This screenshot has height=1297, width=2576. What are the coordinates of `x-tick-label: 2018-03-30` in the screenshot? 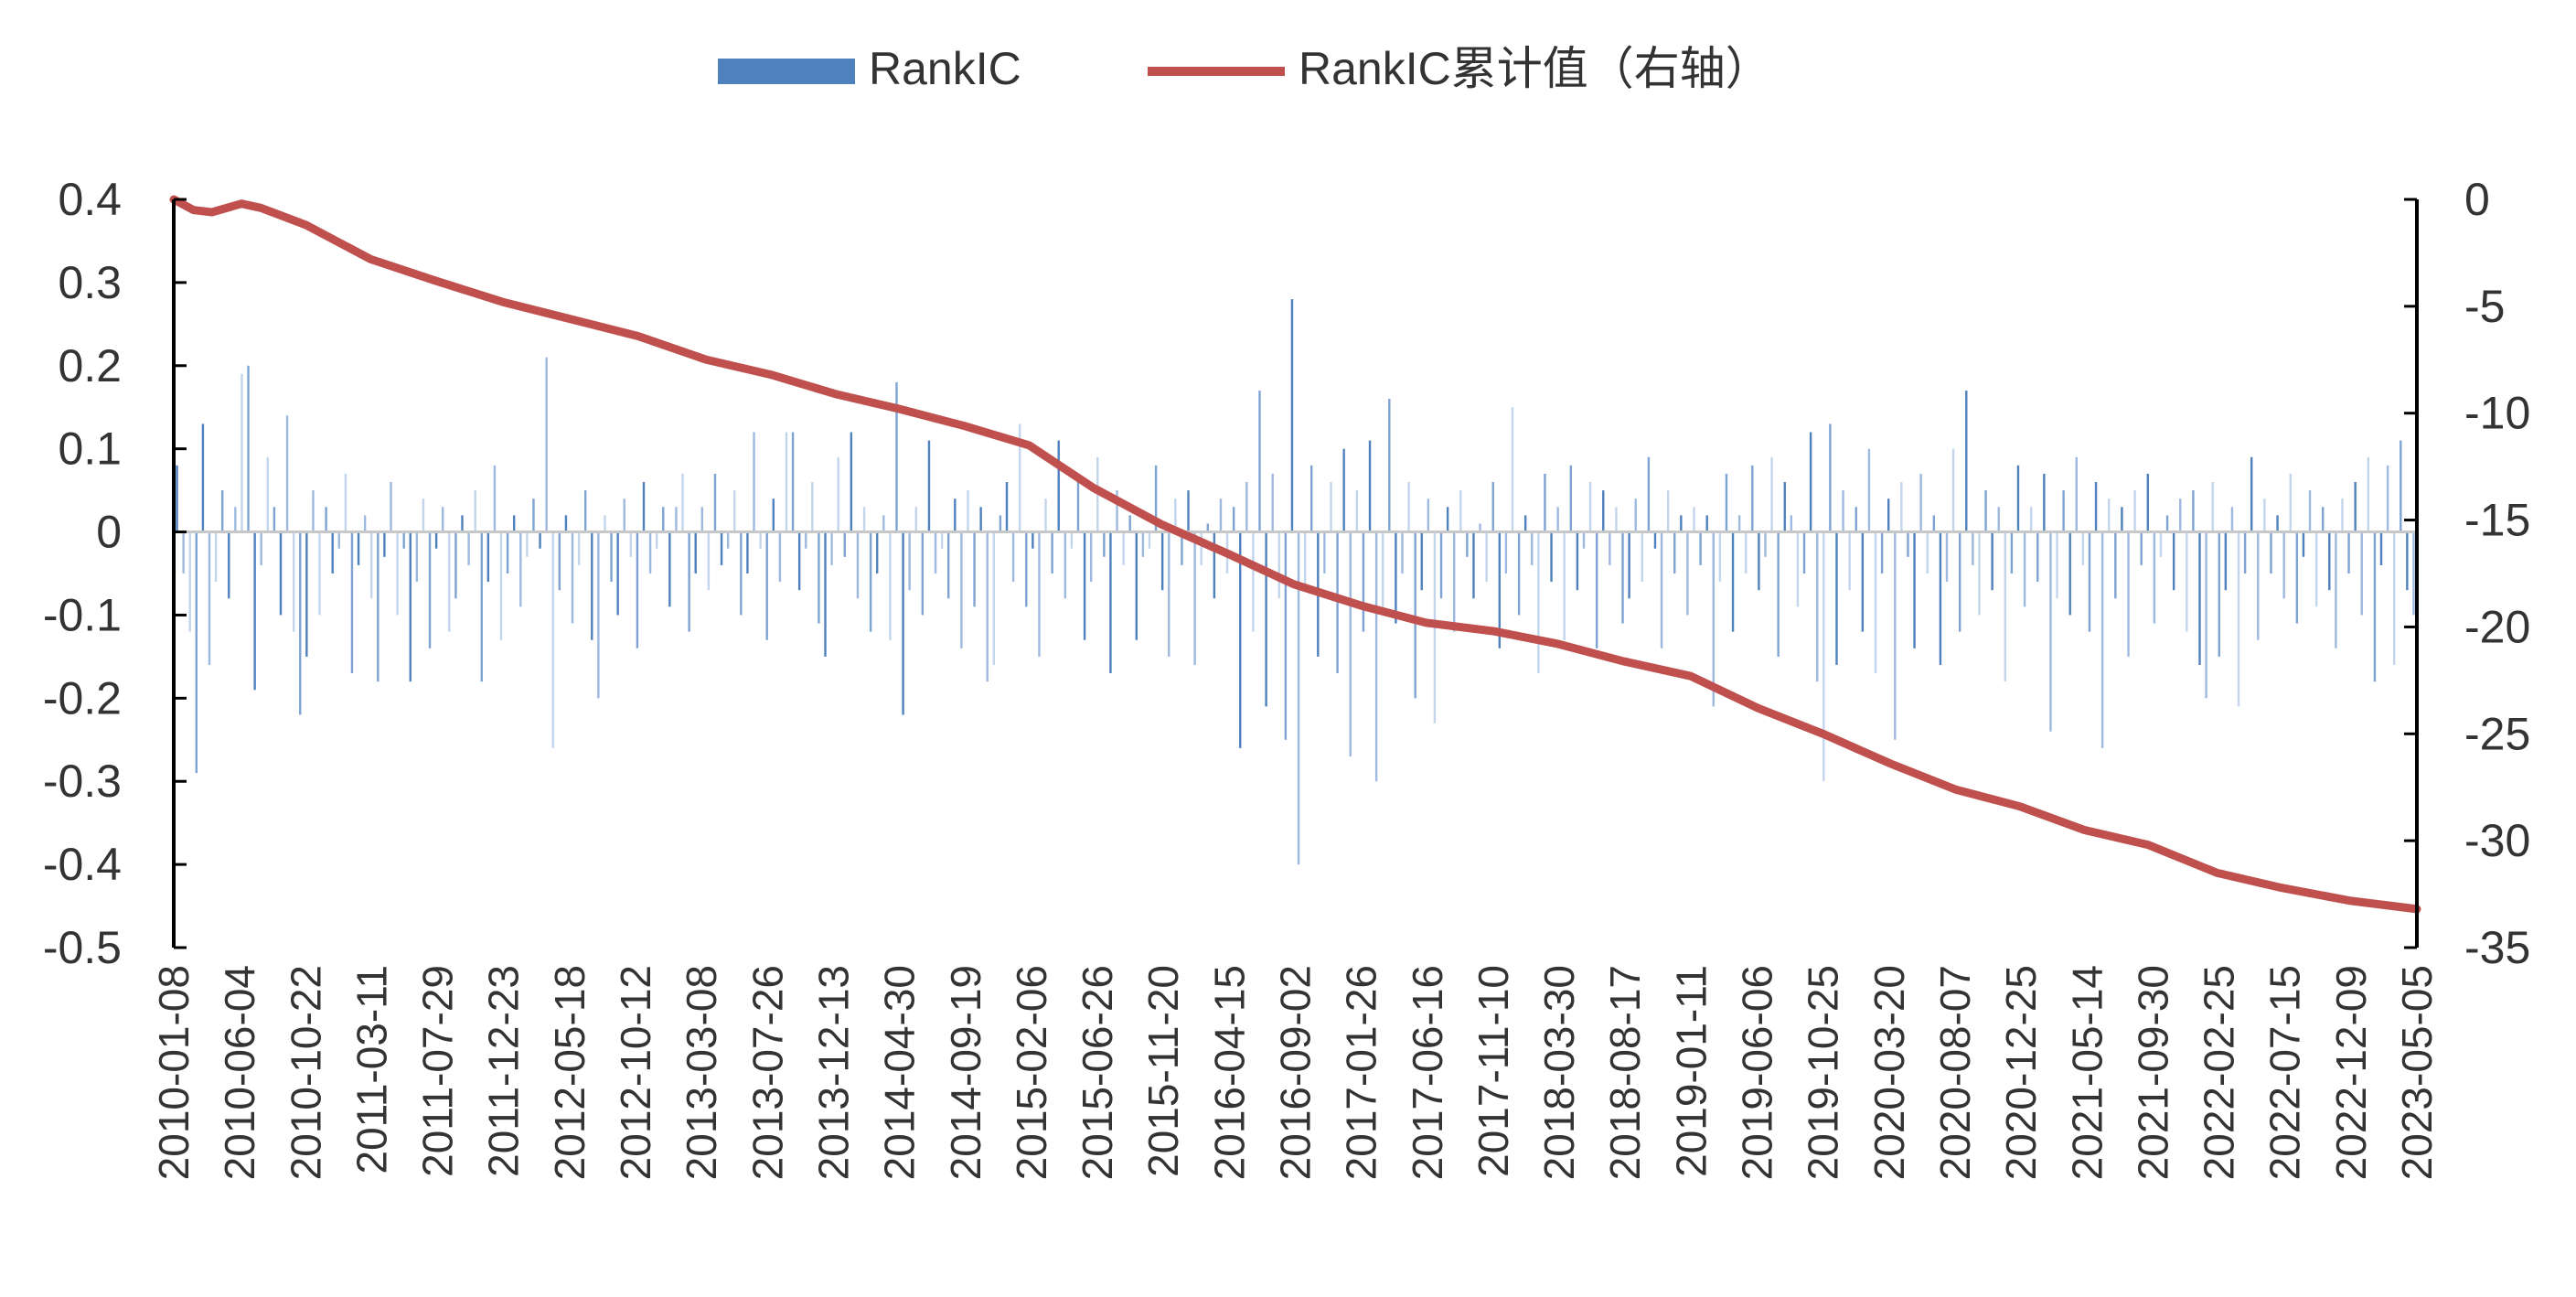 It's located at (1559, 1072).